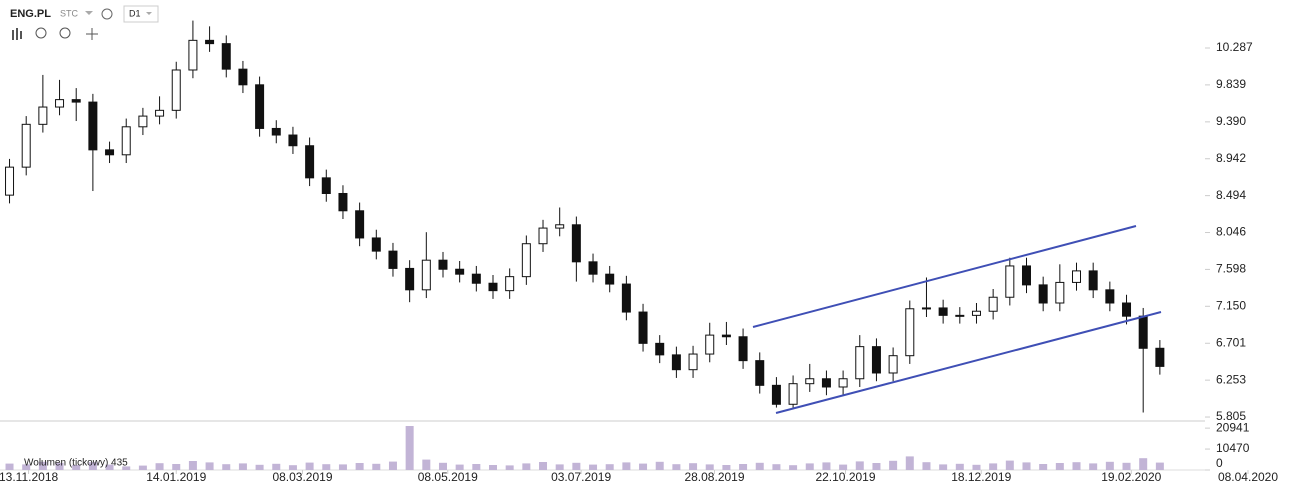 Image resolution: width=1298 pixels, height=494 pixels. What do you see at coordinates (981, 477) in the screenshot?
I see `x-tick-label: 18.12.2019` at bounding box center [981, 477].